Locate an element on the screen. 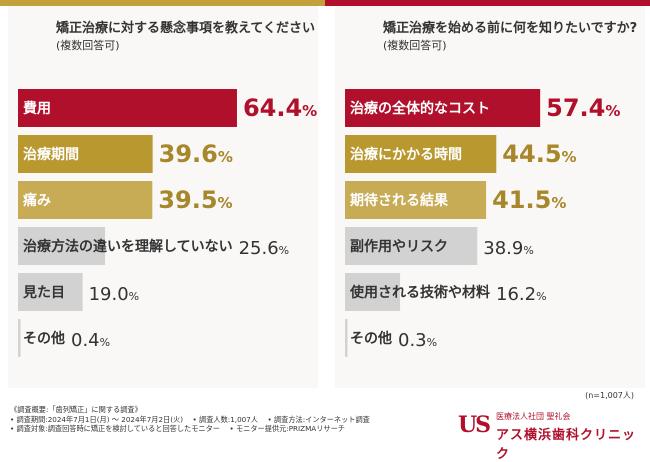 The height and width of the screenshot is (462, 650). left-category-label-5: 見た目 is located at coordinates (43, 293).